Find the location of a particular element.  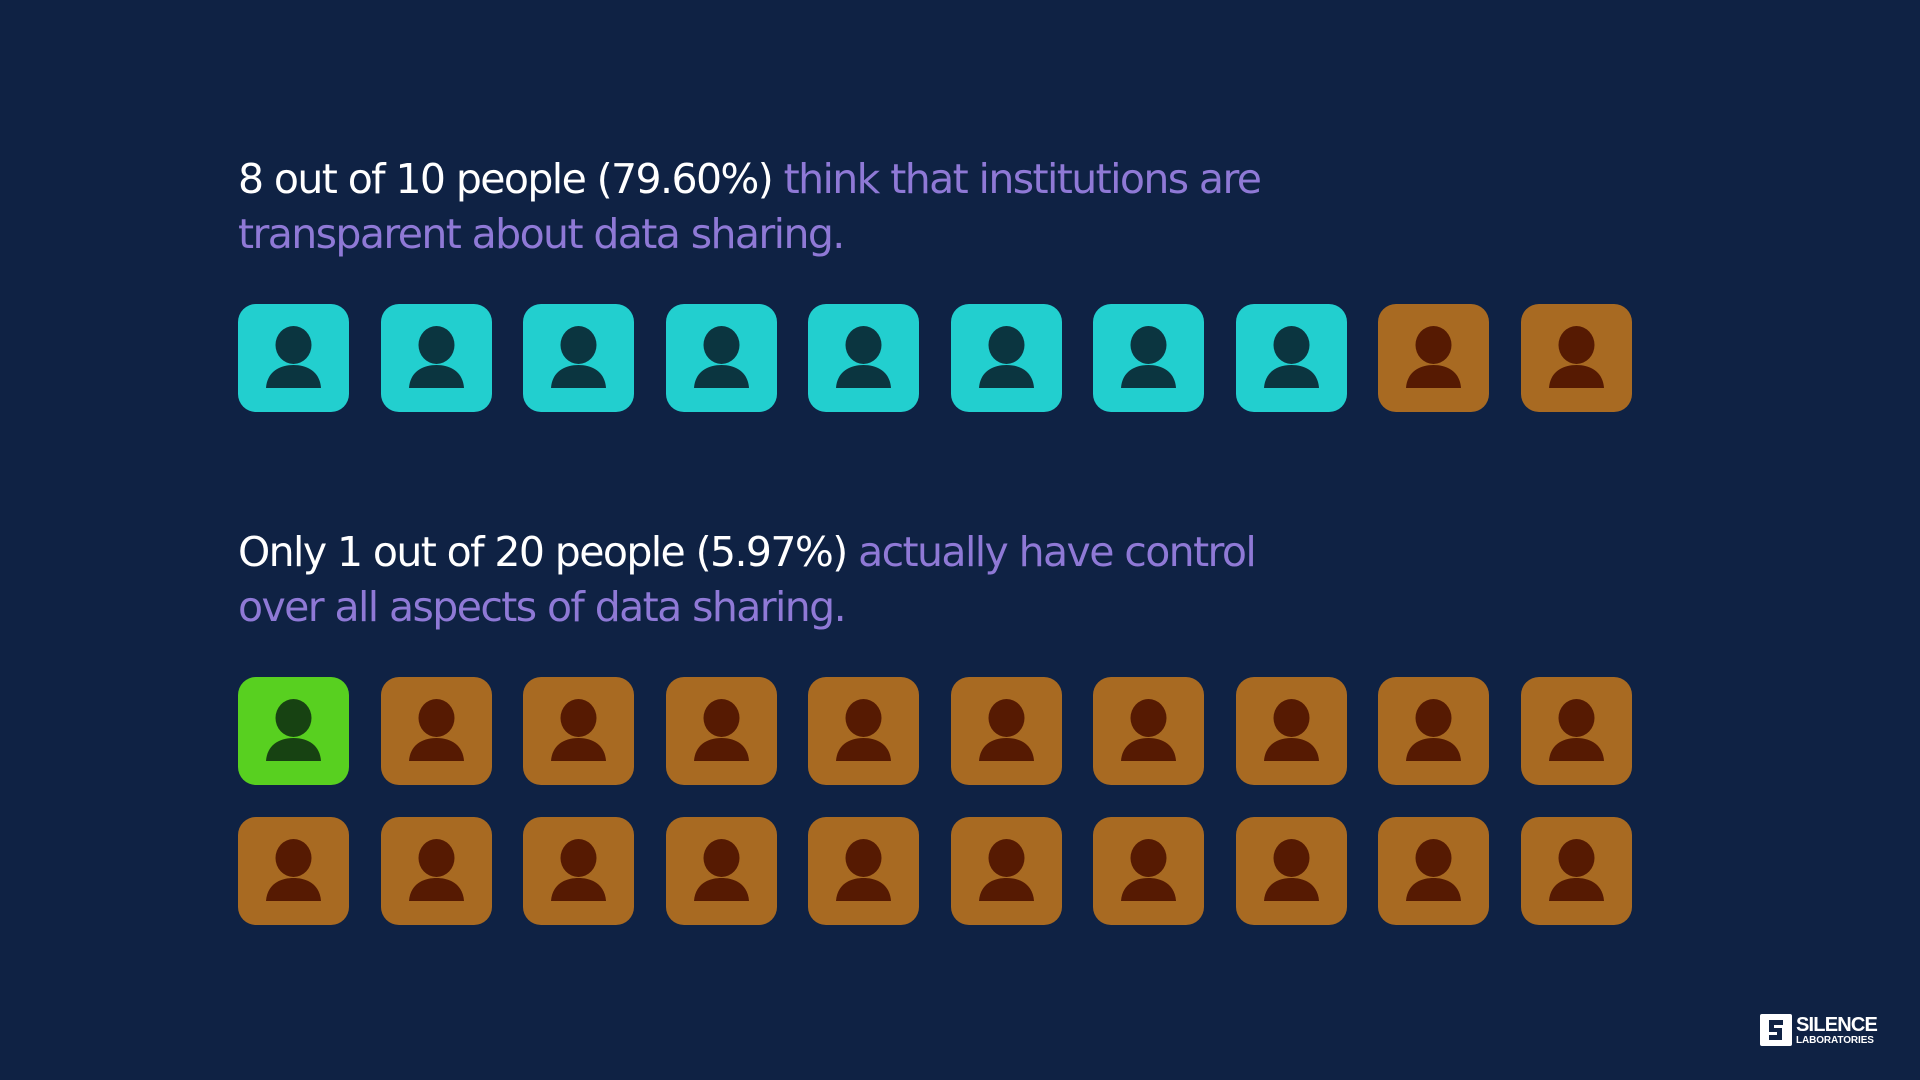

logo-text: SILENCE LABORATORIES is located at coordinates (1837, 1029).